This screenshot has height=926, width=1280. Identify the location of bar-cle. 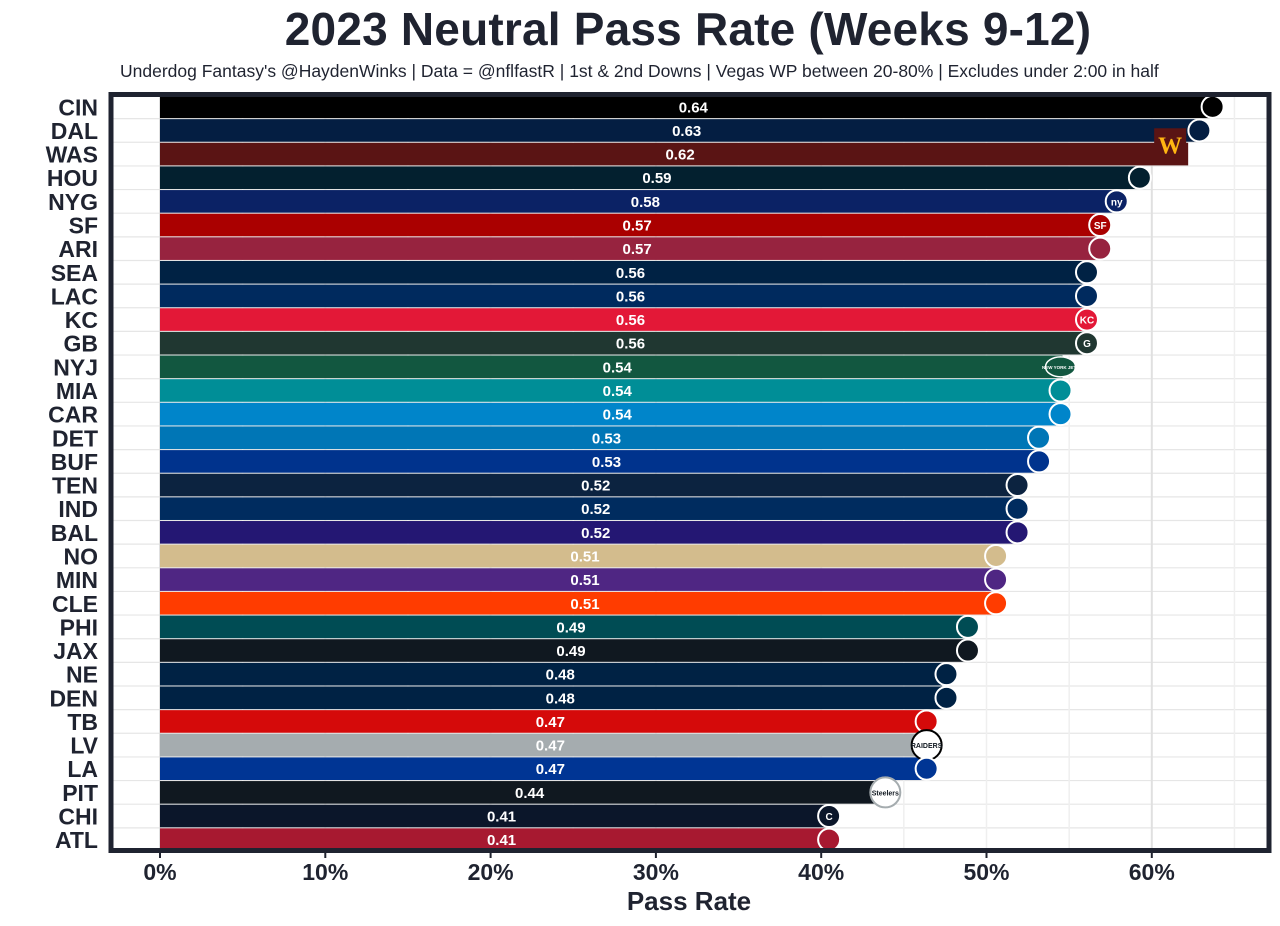
(579, 603).